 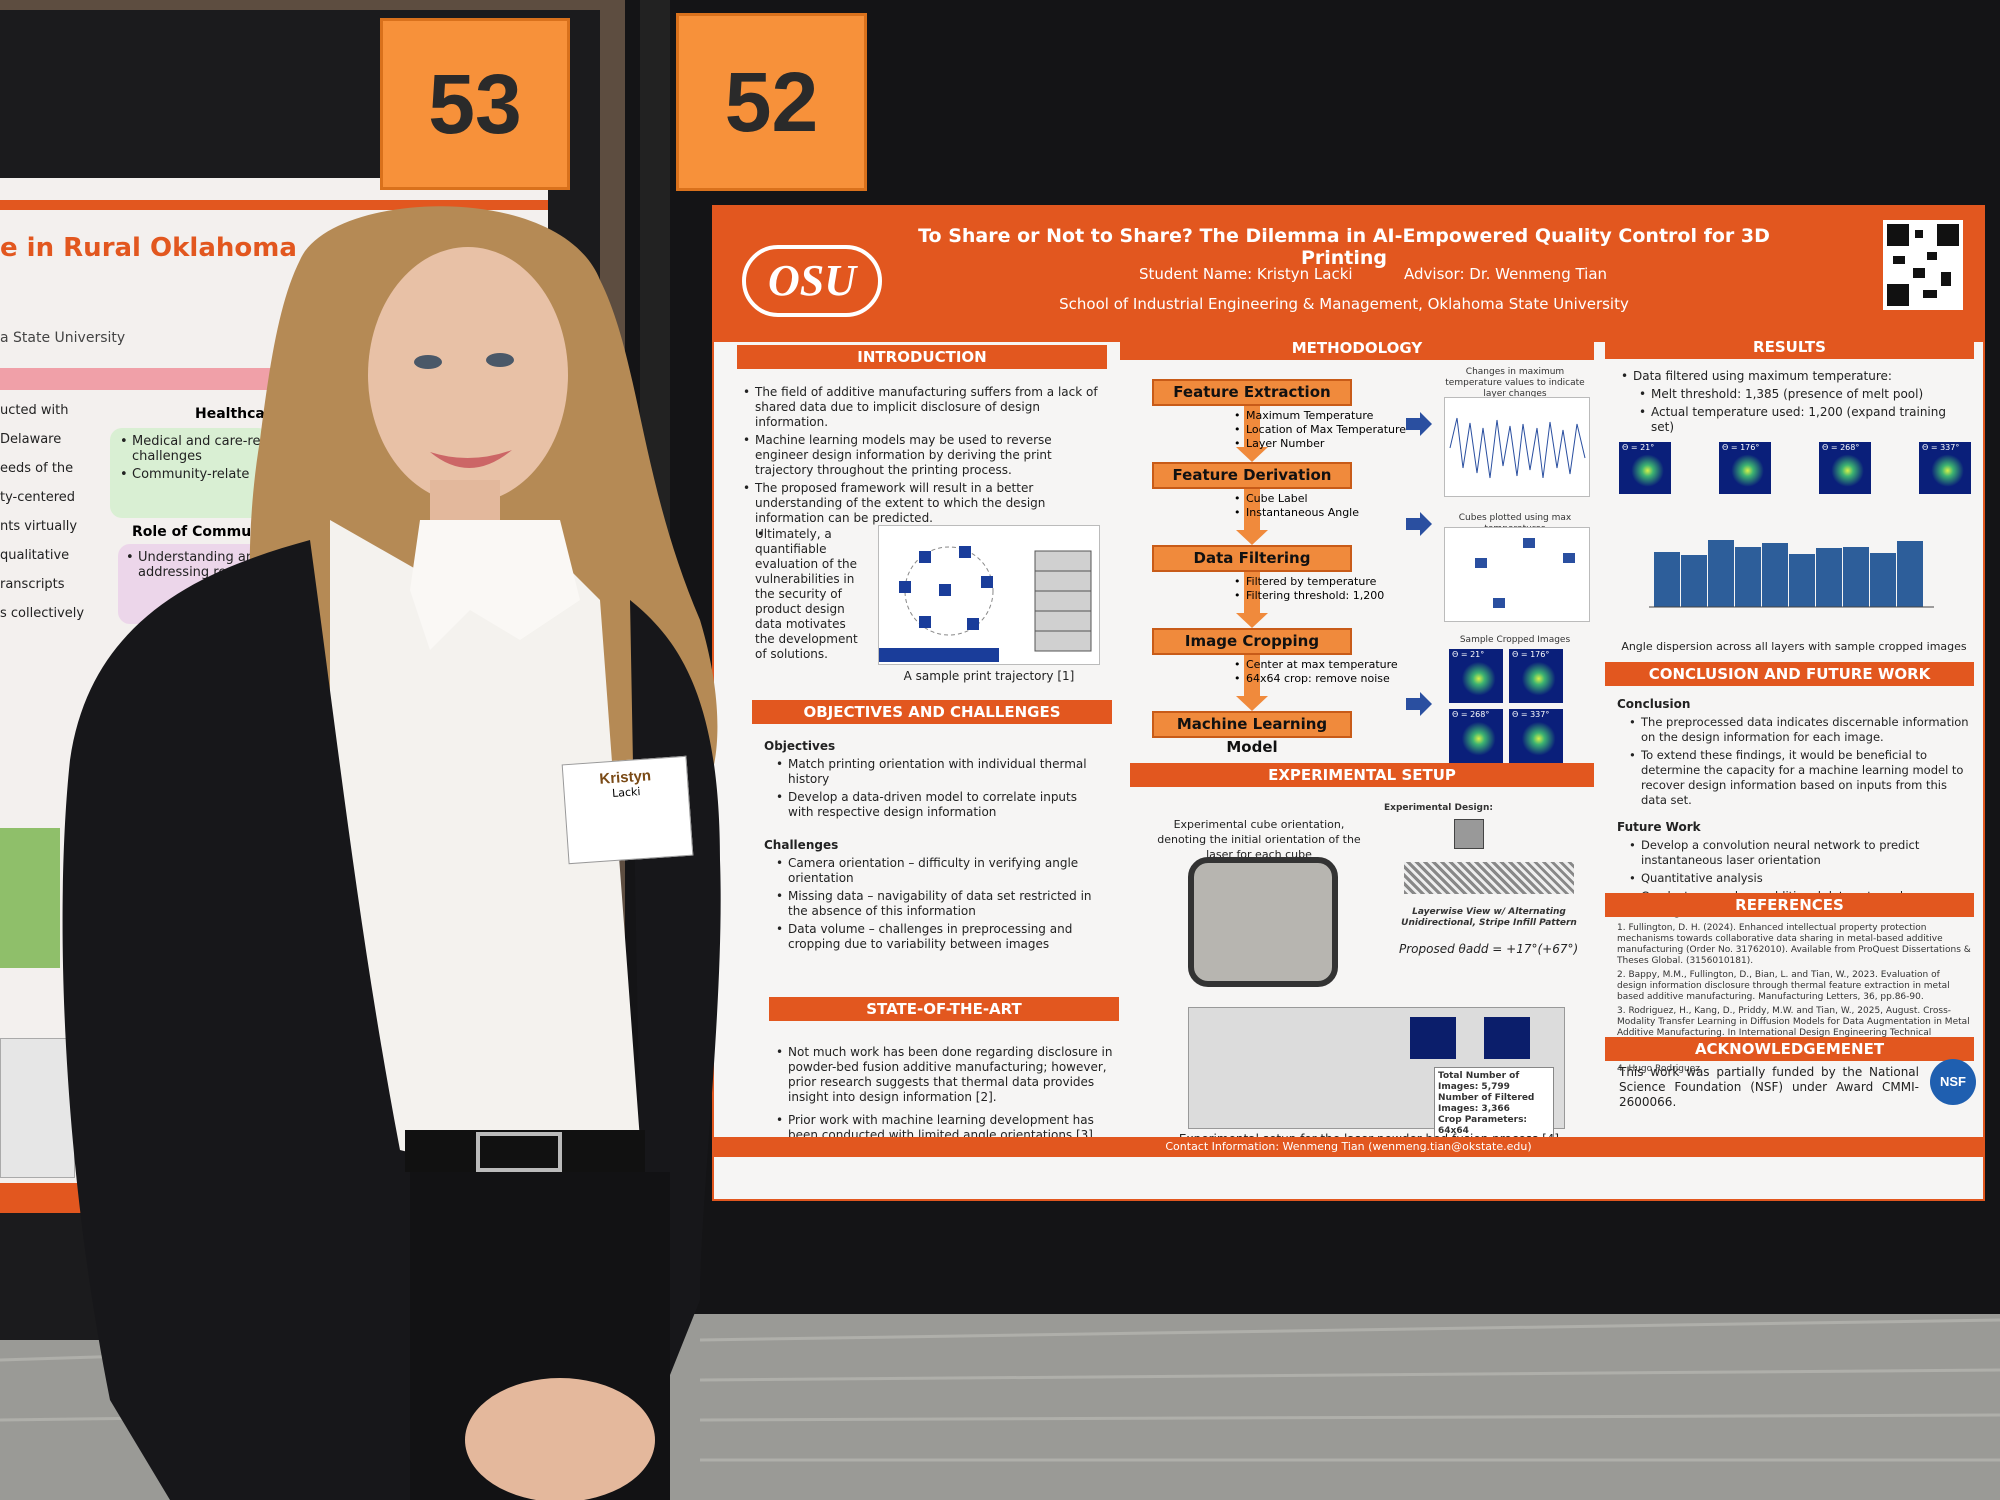 I want to click on buckle, so click(x=519, y=1152).